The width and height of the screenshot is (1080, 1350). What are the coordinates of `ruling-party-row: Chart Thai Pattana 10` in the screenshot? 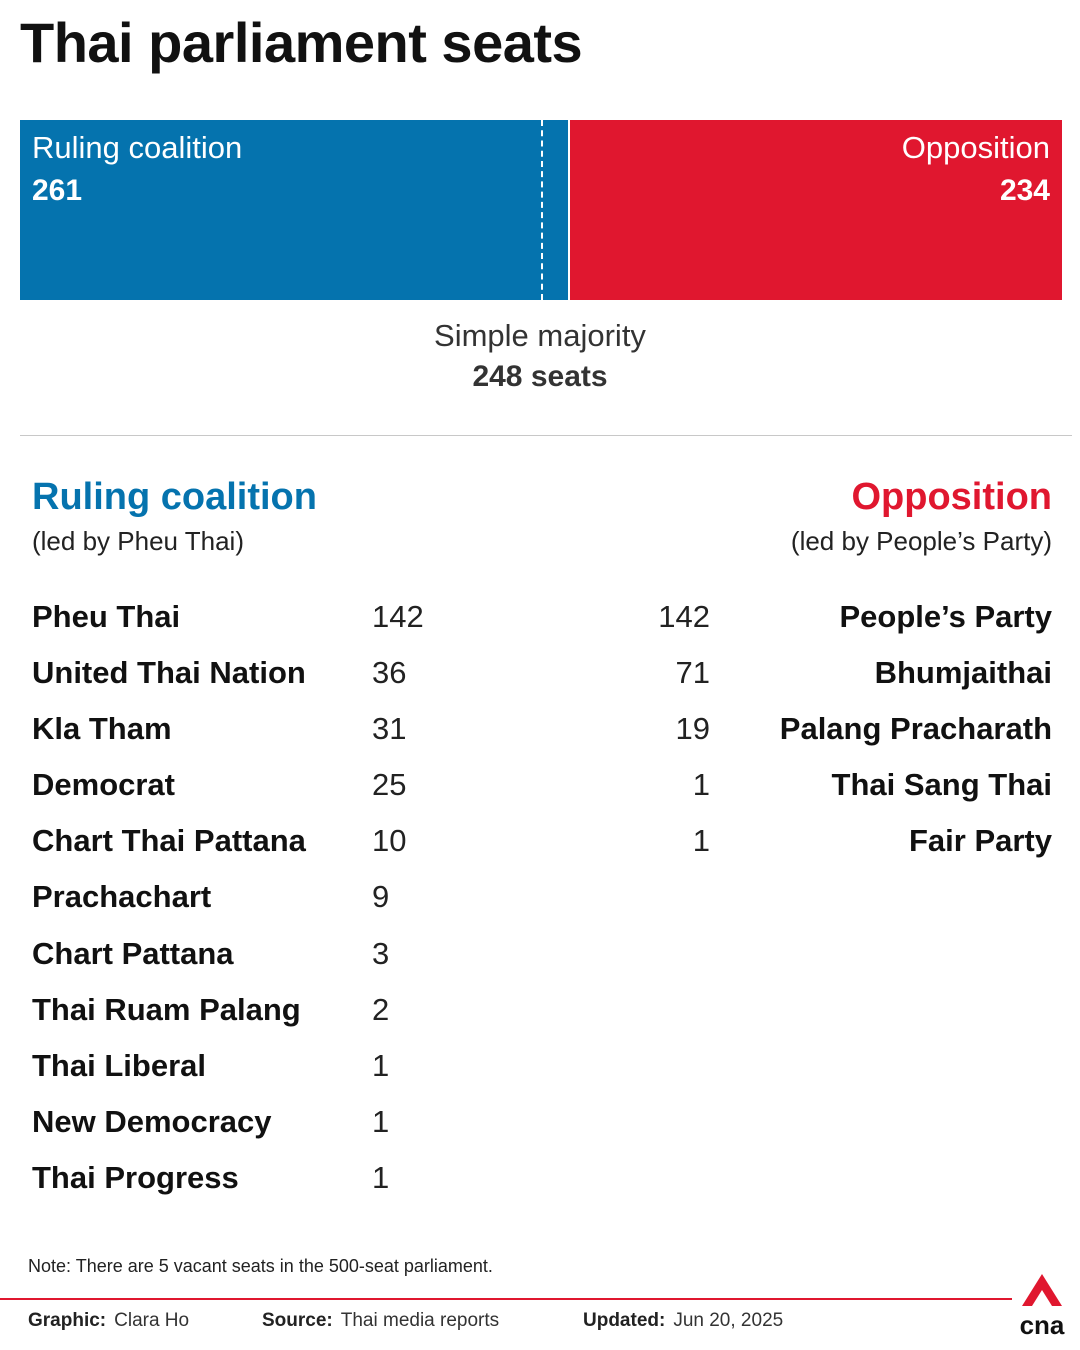 It's located at (262, 846).